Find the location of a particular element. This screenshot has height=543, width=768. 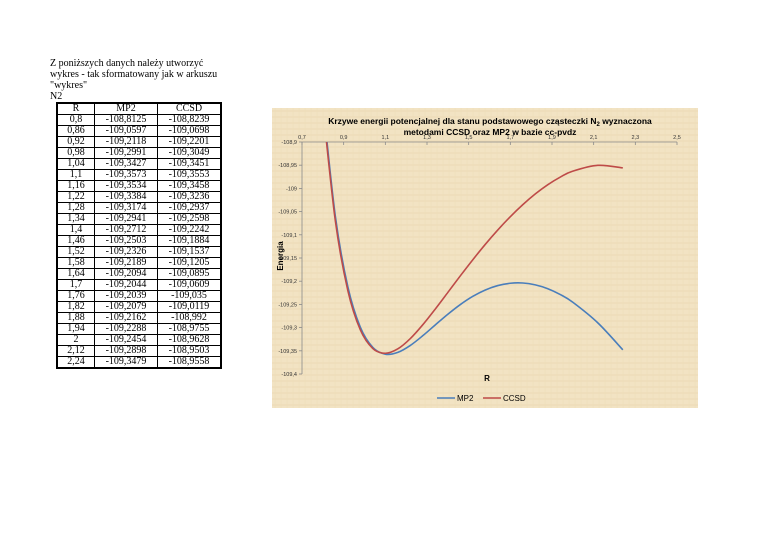

table-row: 1,22 -109,3384 -109,3236 is located at coordinates (139, 197).